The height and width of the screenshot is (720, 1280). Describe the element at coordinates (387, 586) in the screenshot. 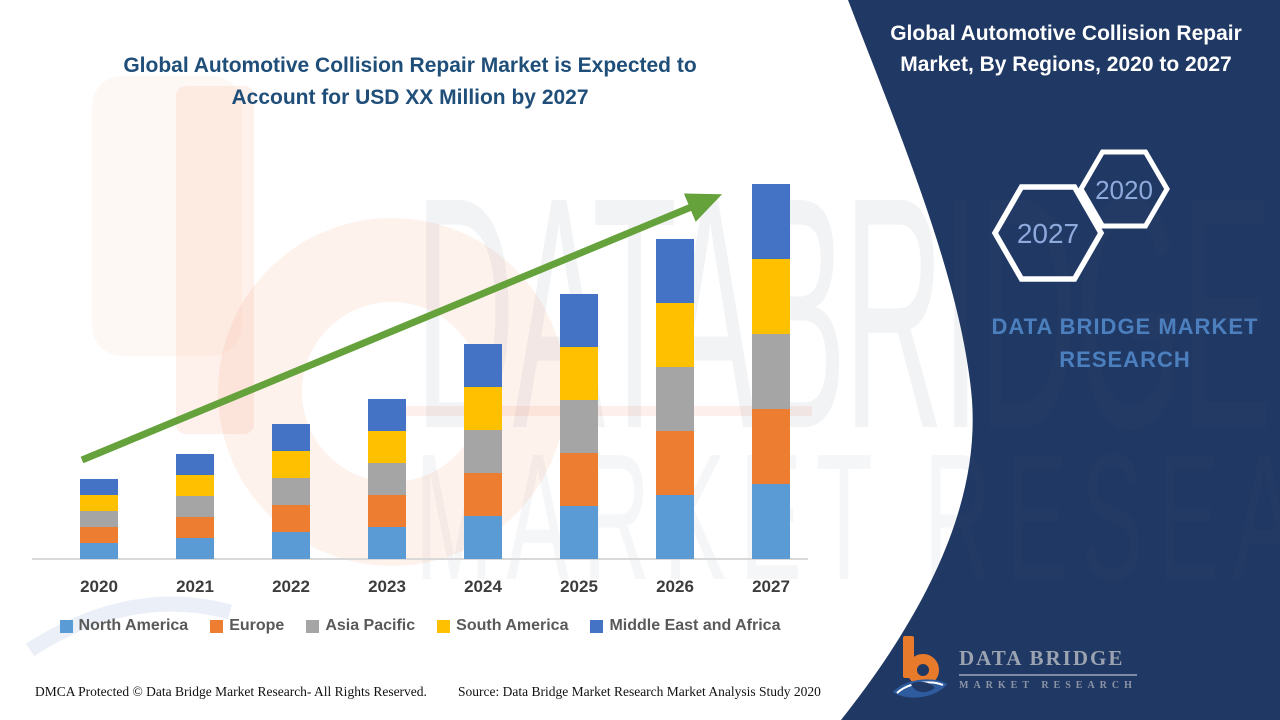

I see `x-axis-label-2023: 2023` at that location.